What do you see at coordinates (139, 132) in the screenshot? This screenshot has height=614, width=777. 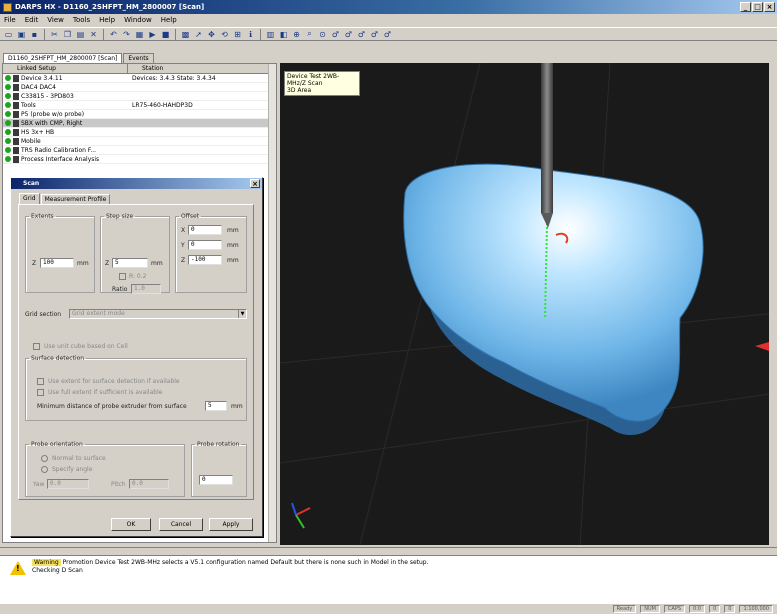 I see `tree-row: HS 3x+ HB` at bounding box center [139, 132].